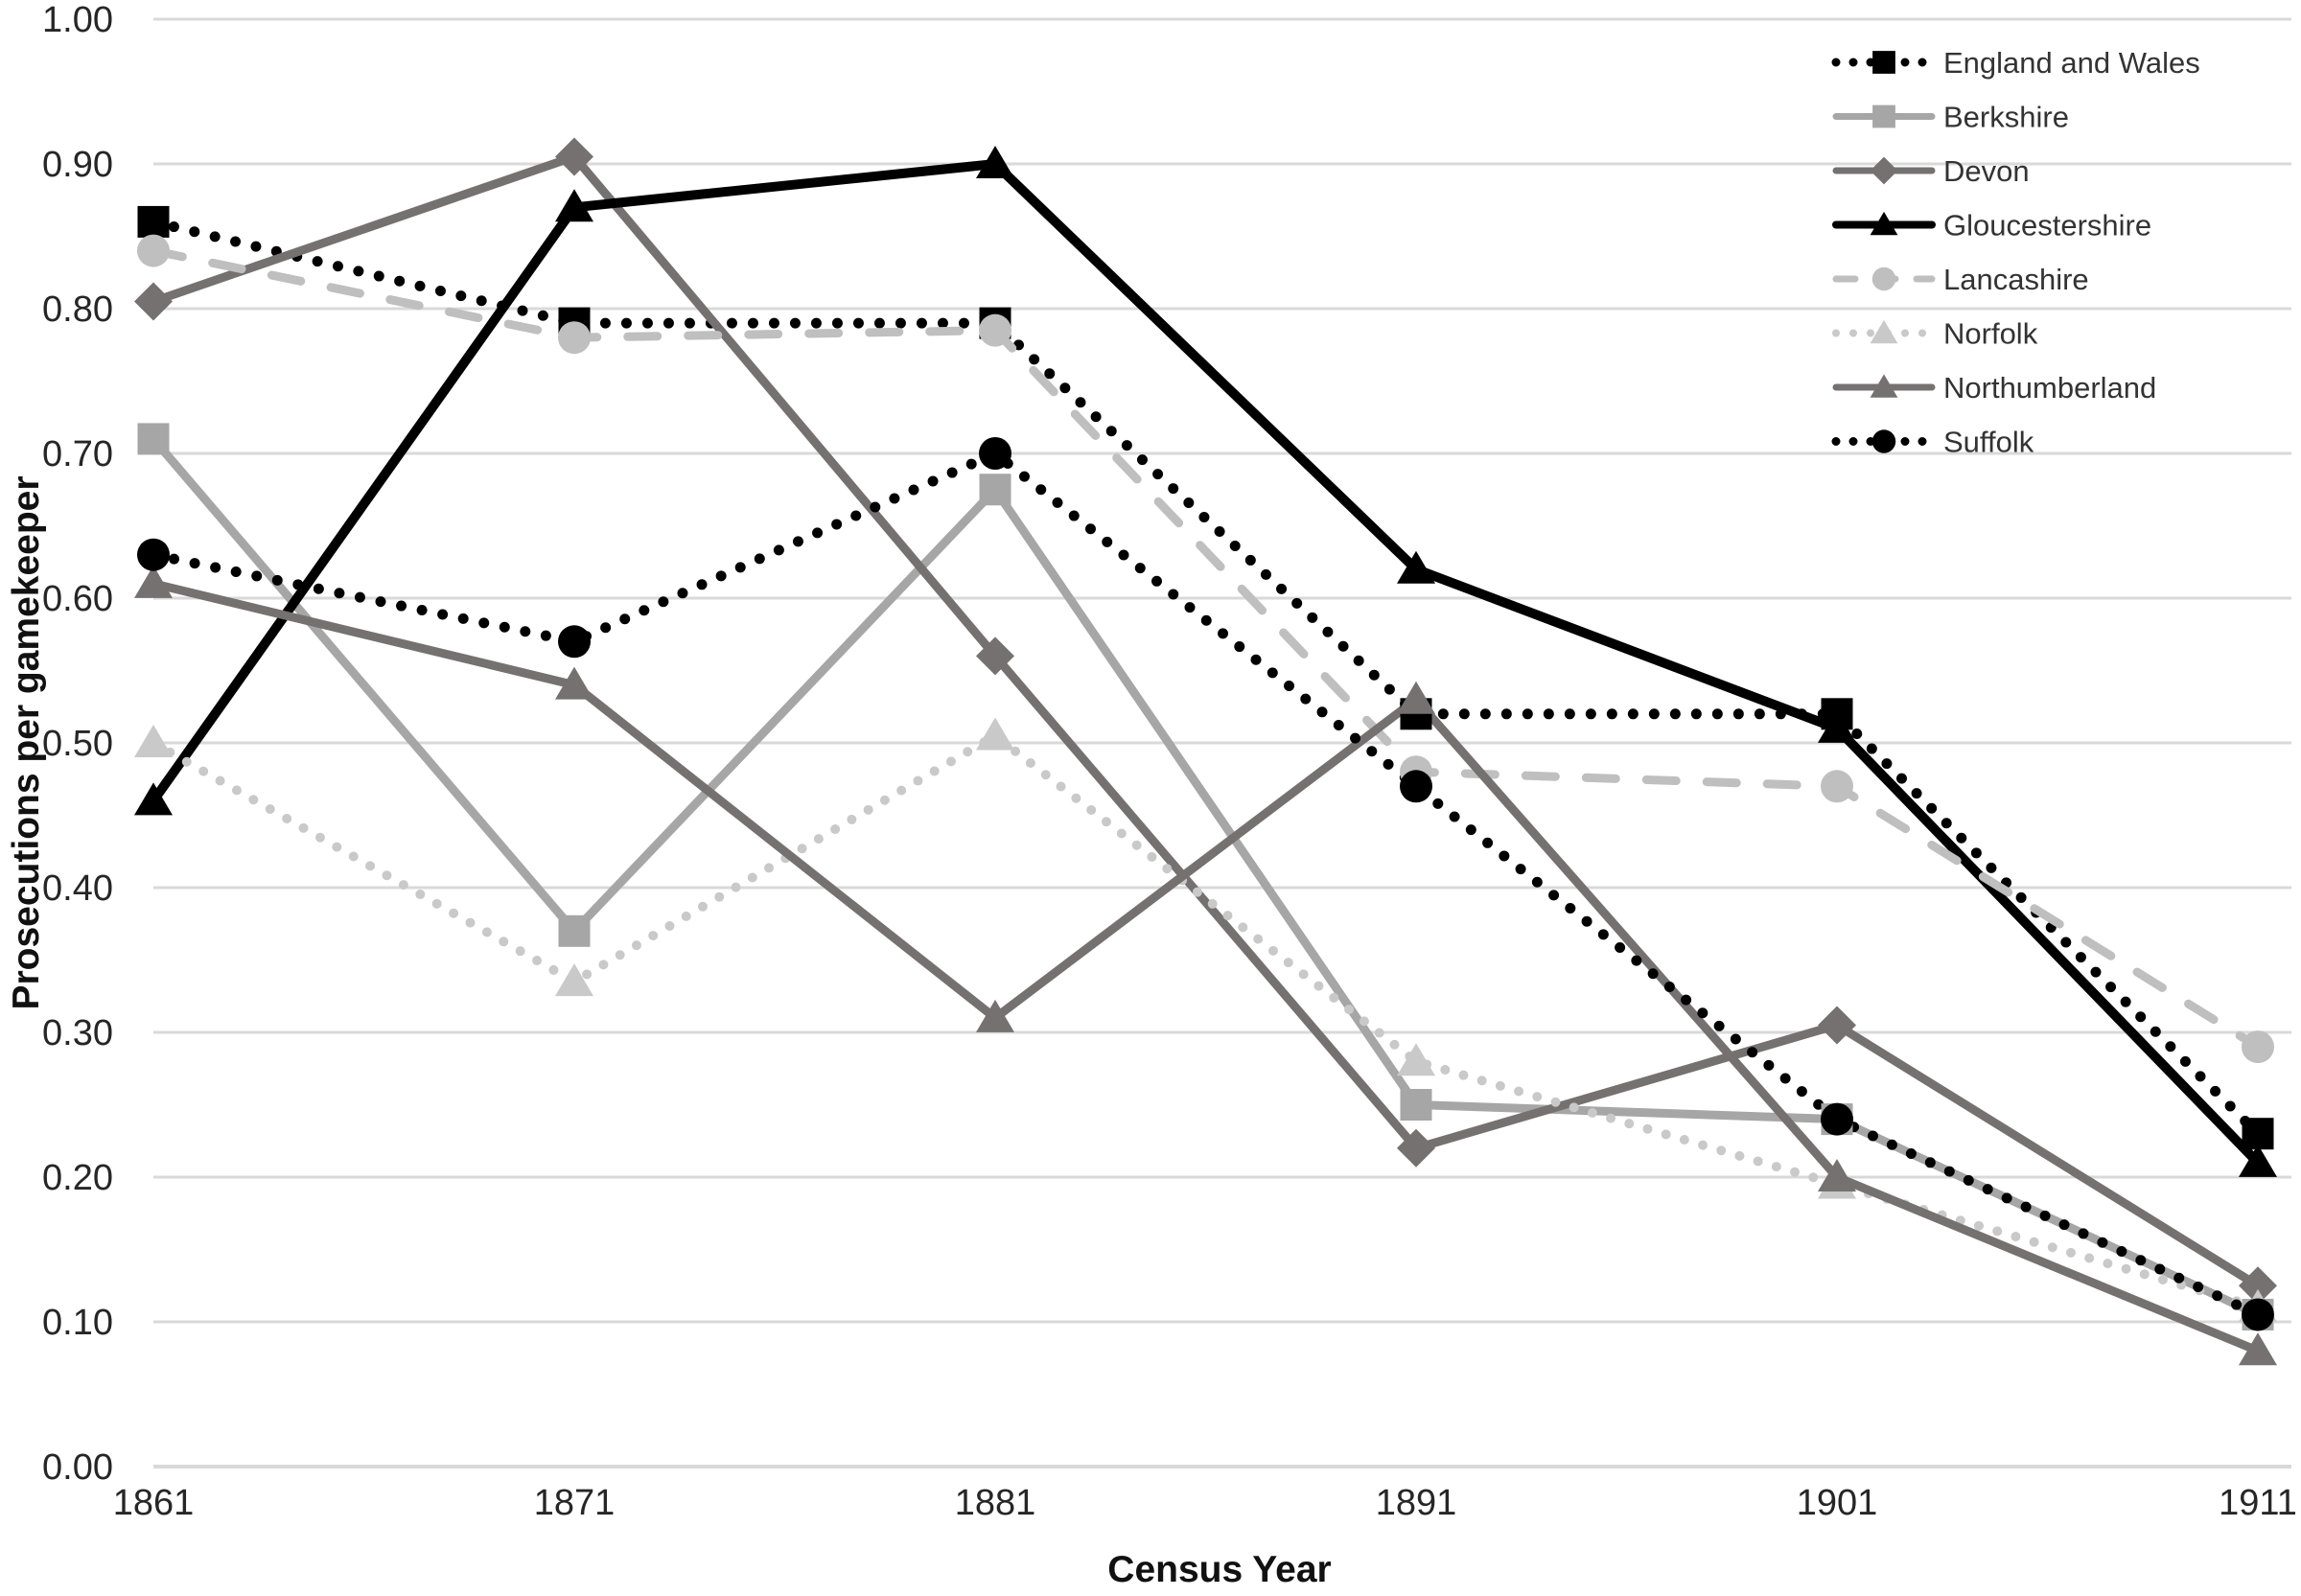 Image resolution: width=2301 pixels, height=1596 pixels. What do you see at coordinates (1219, 1569) in the screenshot?
I see `x-axis-title: Census Year` at bounding box center [1219, 1569].